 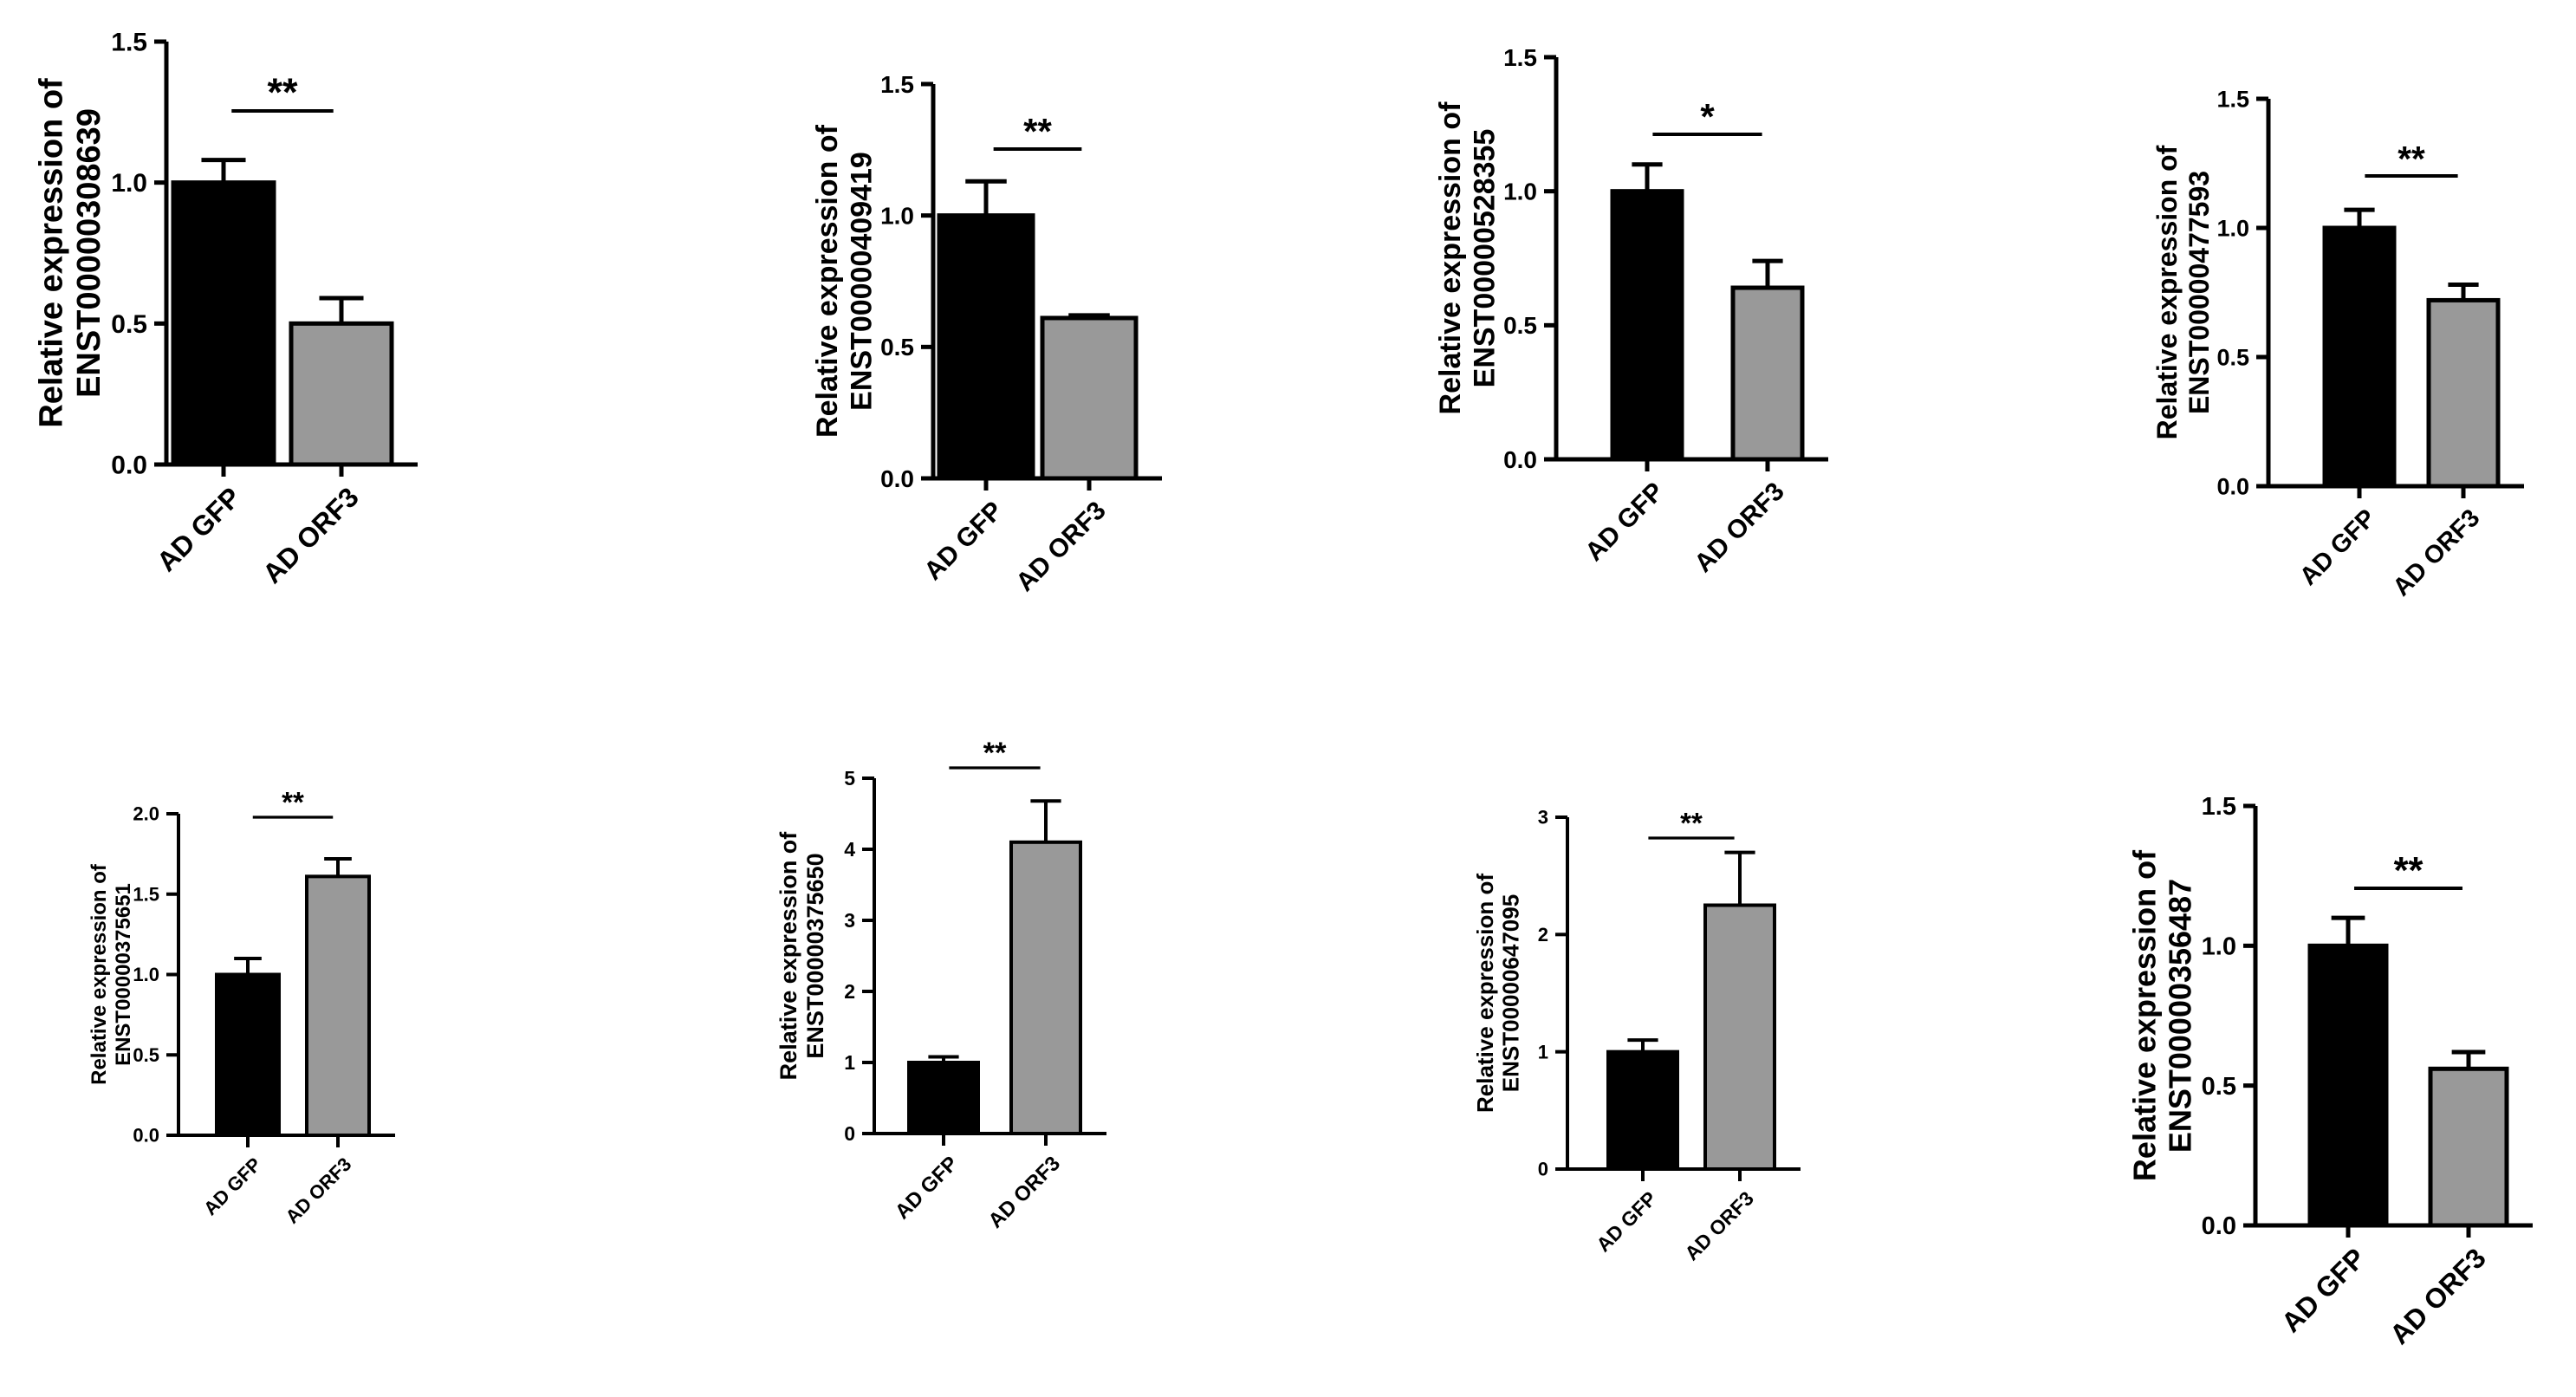 What do you see at coordinates (2199, 292) in the screenshot?
I see `y-axis-label-line2: ENST00000477593` at bounding box center [2199, 292].